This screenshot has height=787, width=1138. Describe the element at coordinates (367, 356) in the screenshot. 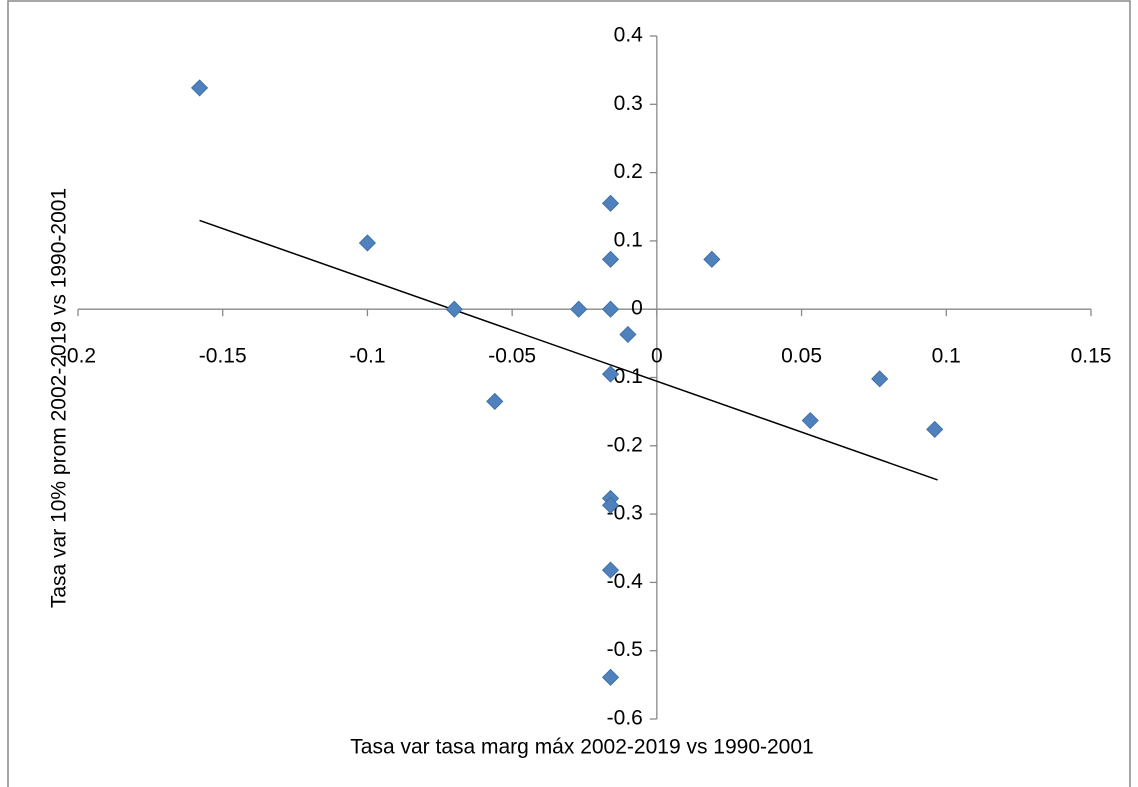

I see `x-tick-label: -0.1` at that location.